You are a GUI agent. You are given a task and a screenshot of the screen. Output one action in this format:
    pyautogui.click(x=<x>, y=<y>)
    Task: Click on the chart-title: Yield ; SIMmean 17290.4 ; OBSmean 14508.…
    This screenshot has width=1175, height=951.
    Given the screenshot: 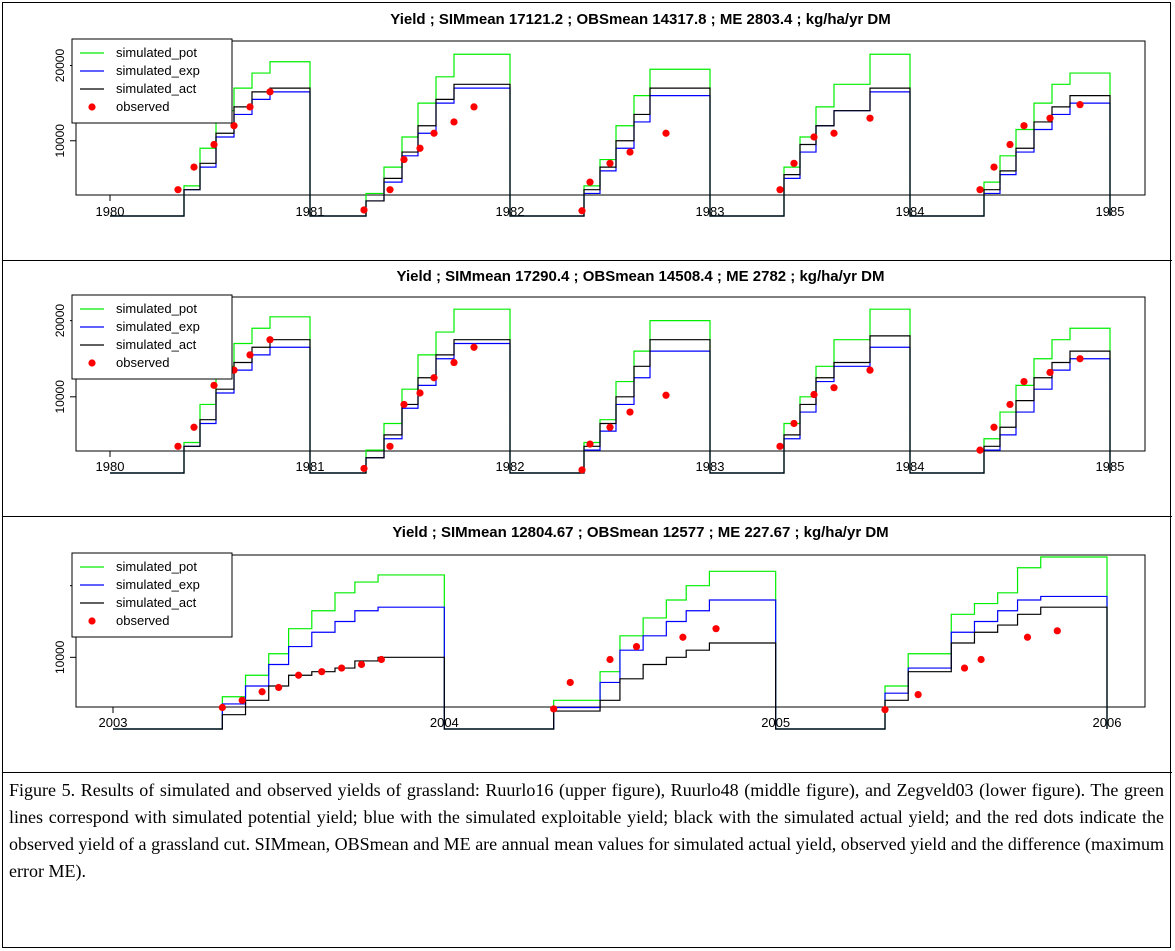 What is the action you would take?
    pyautogui.click(x=641, y=276)
    